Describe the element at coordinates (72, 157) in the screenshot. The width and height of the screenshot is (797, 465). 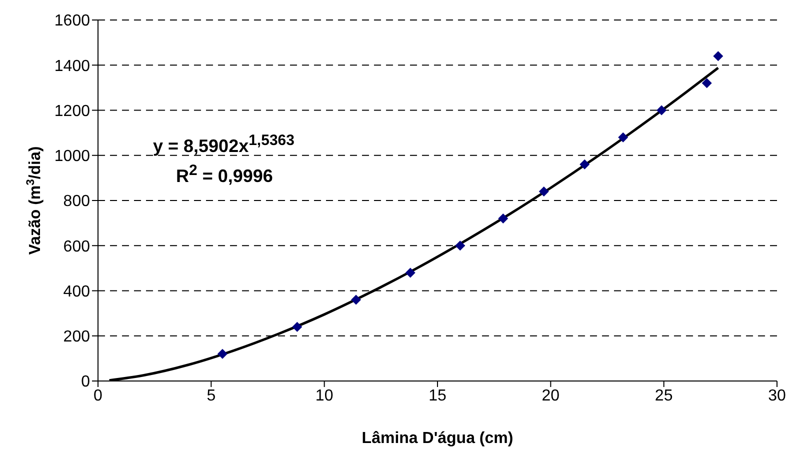
I see `y-tick-label: 1000` at that location.